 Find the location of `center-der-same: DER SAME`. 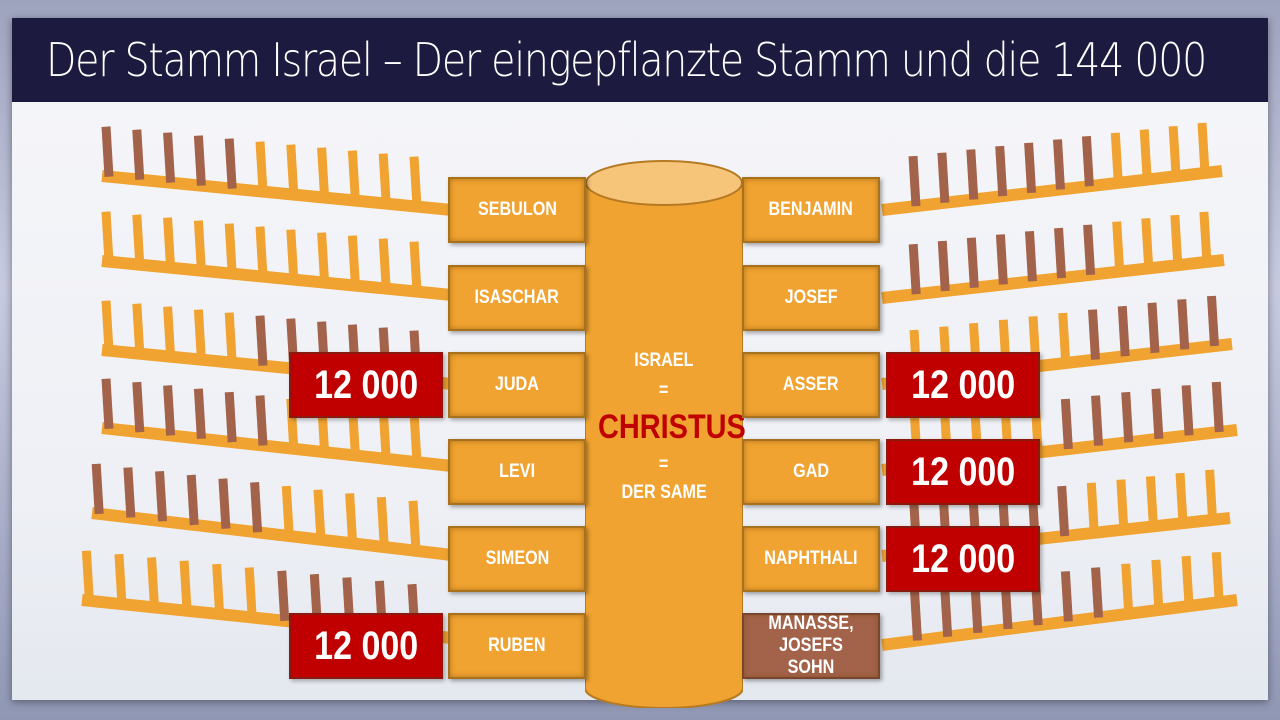

center-der-same: DER SAME is located at coordinates (664, 492).